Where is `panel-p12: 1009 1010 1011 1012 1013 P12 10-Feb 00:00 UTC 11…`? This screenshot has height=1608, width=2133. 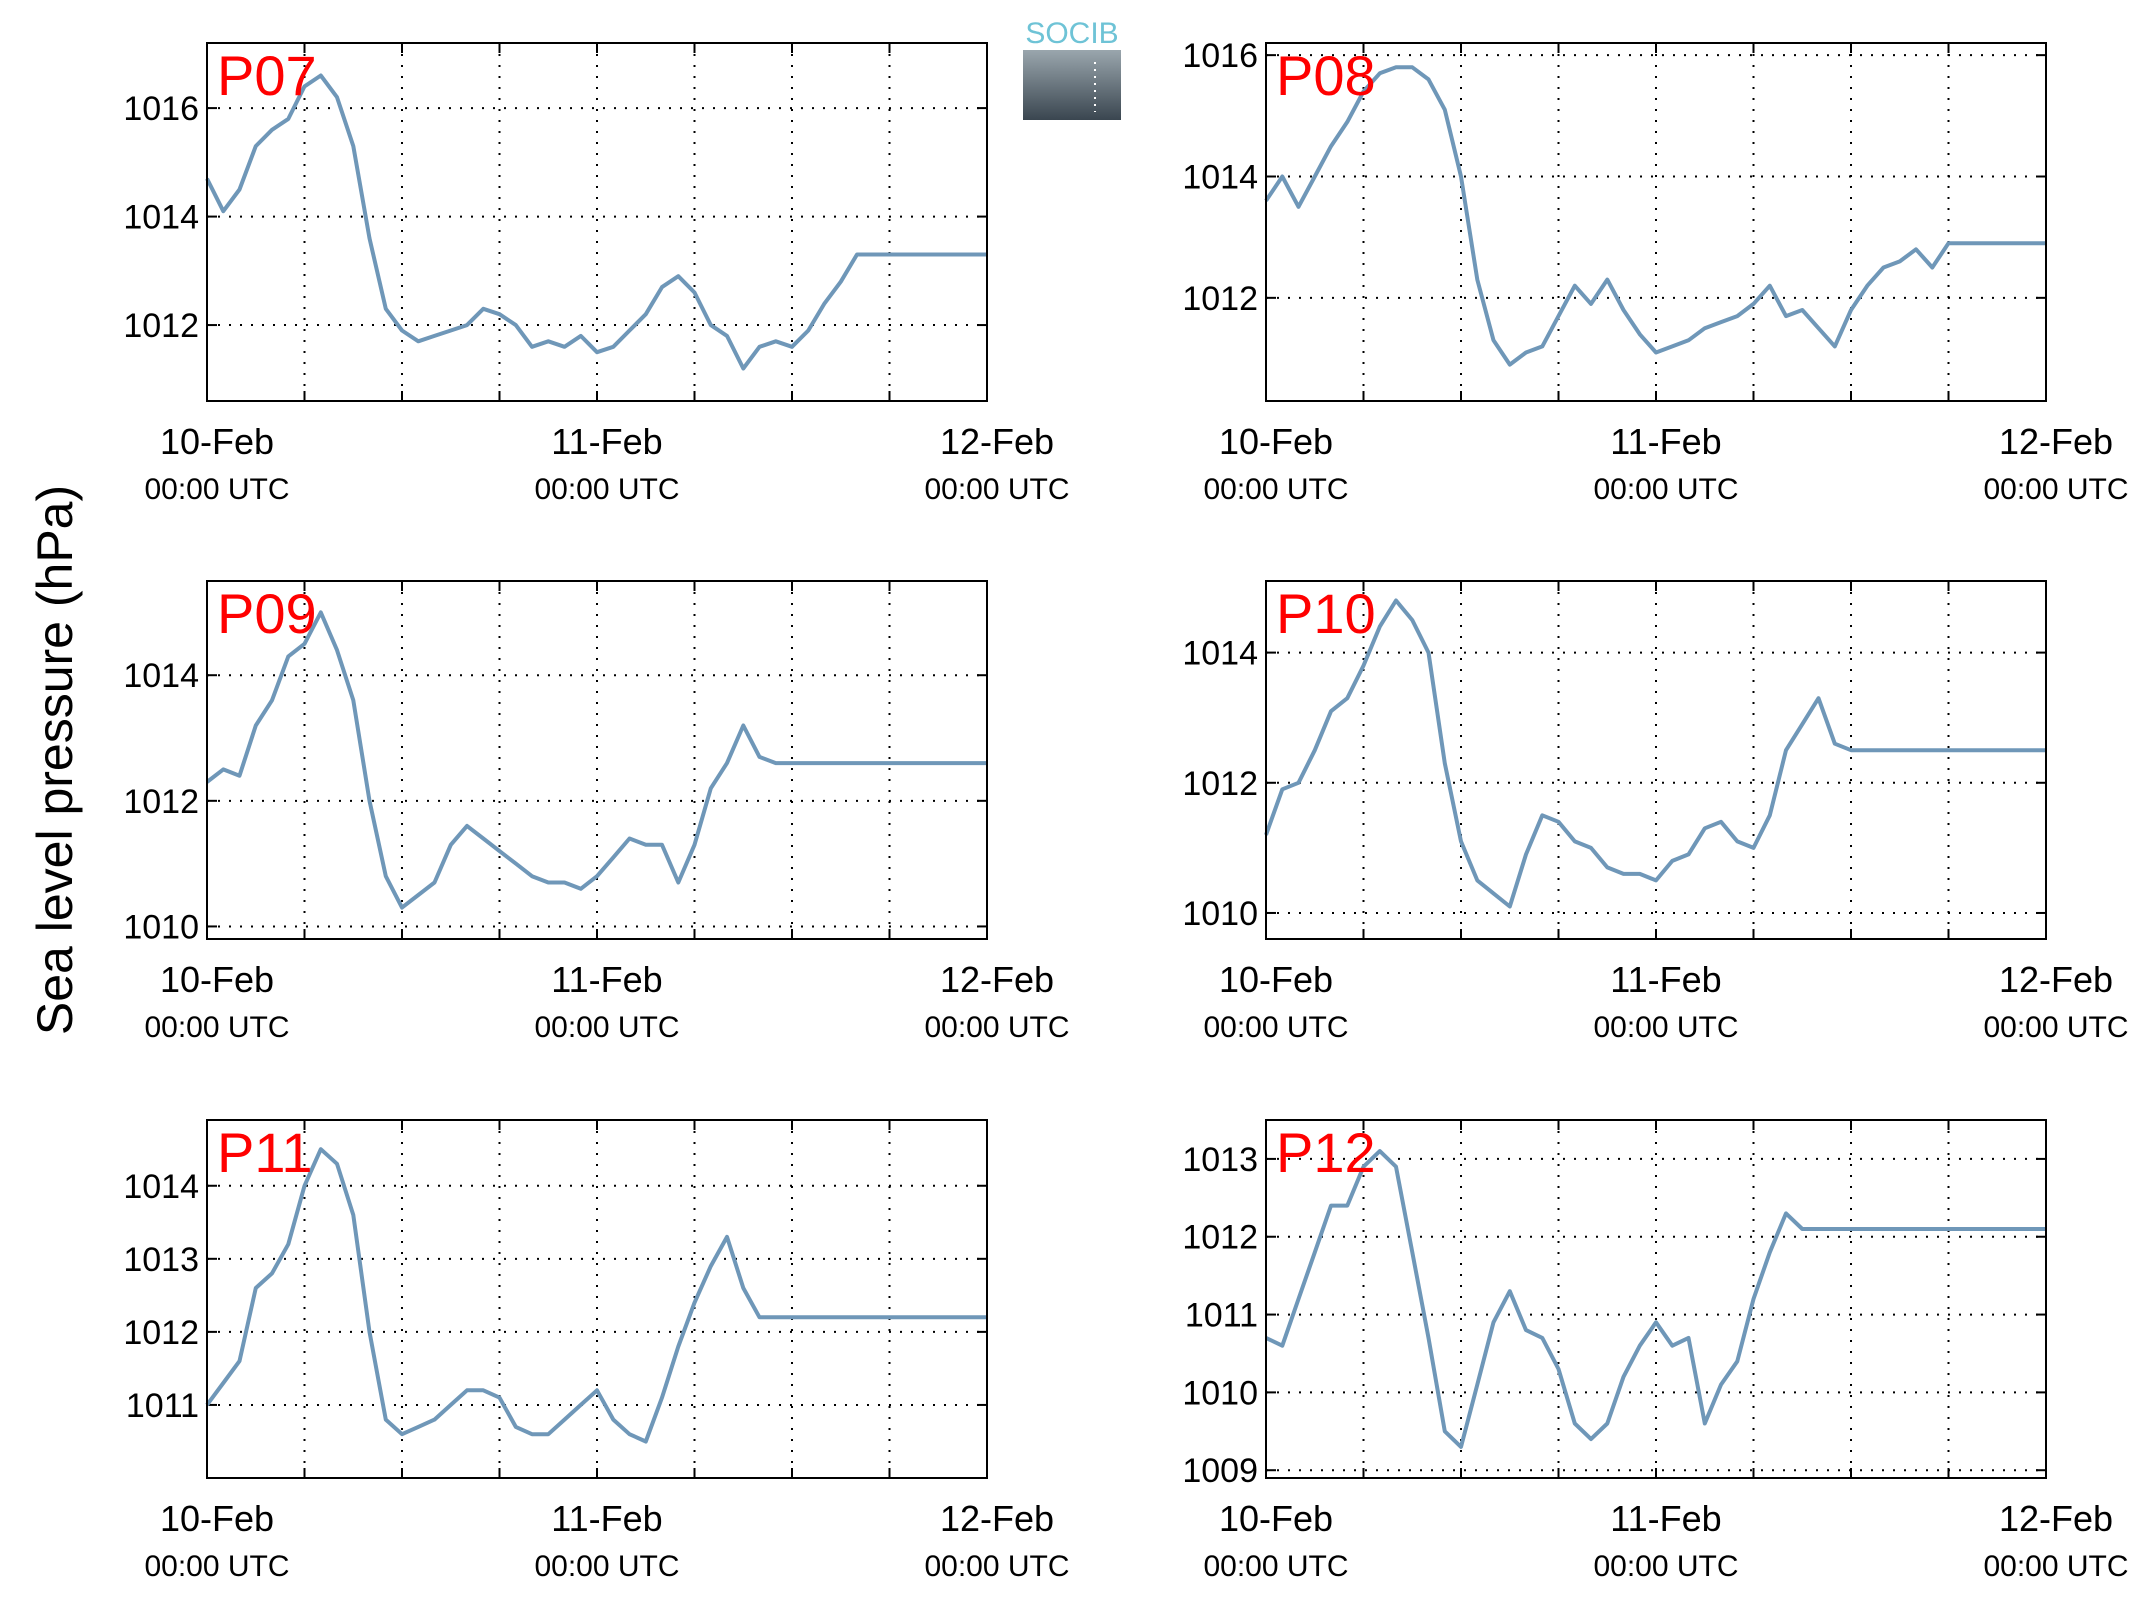
panel-p12: 1009 1010 1011 1012 1013 P12 10-Feb 00:00 UTC 11… is located at coordinates (1655, 1351).